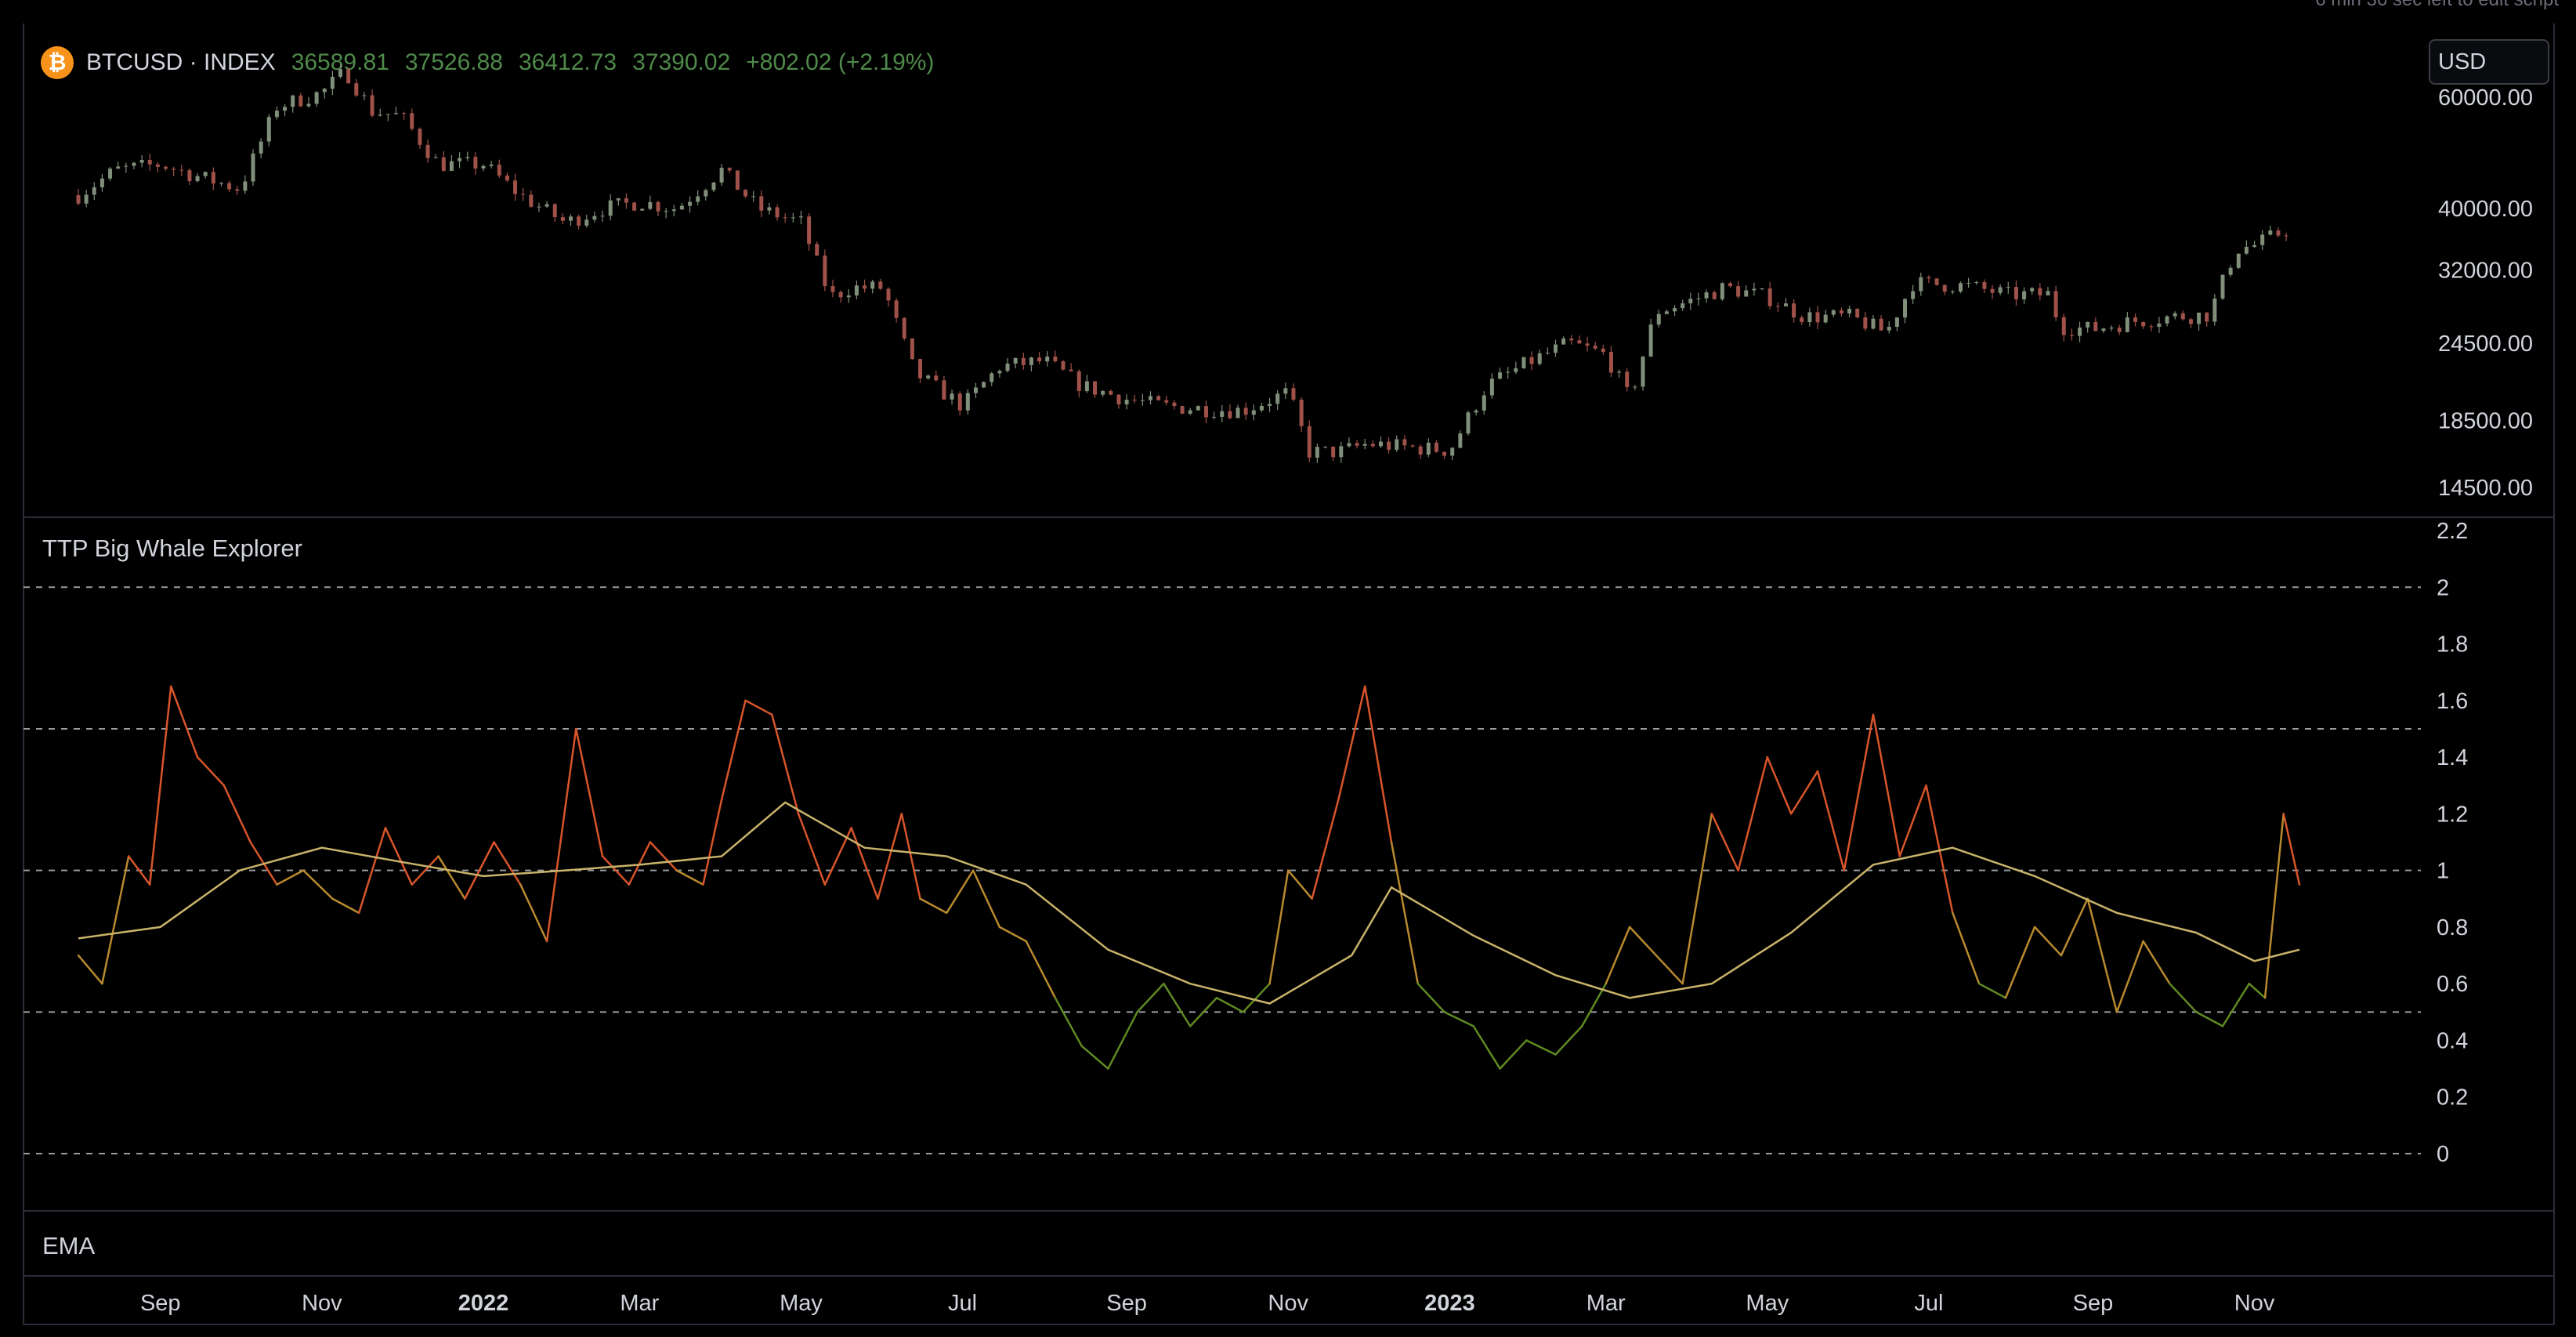  What do you see at coordinates (2489, 62) in the screenshot?
I see `currency-button: USD` at bounding box center [2489, 62].